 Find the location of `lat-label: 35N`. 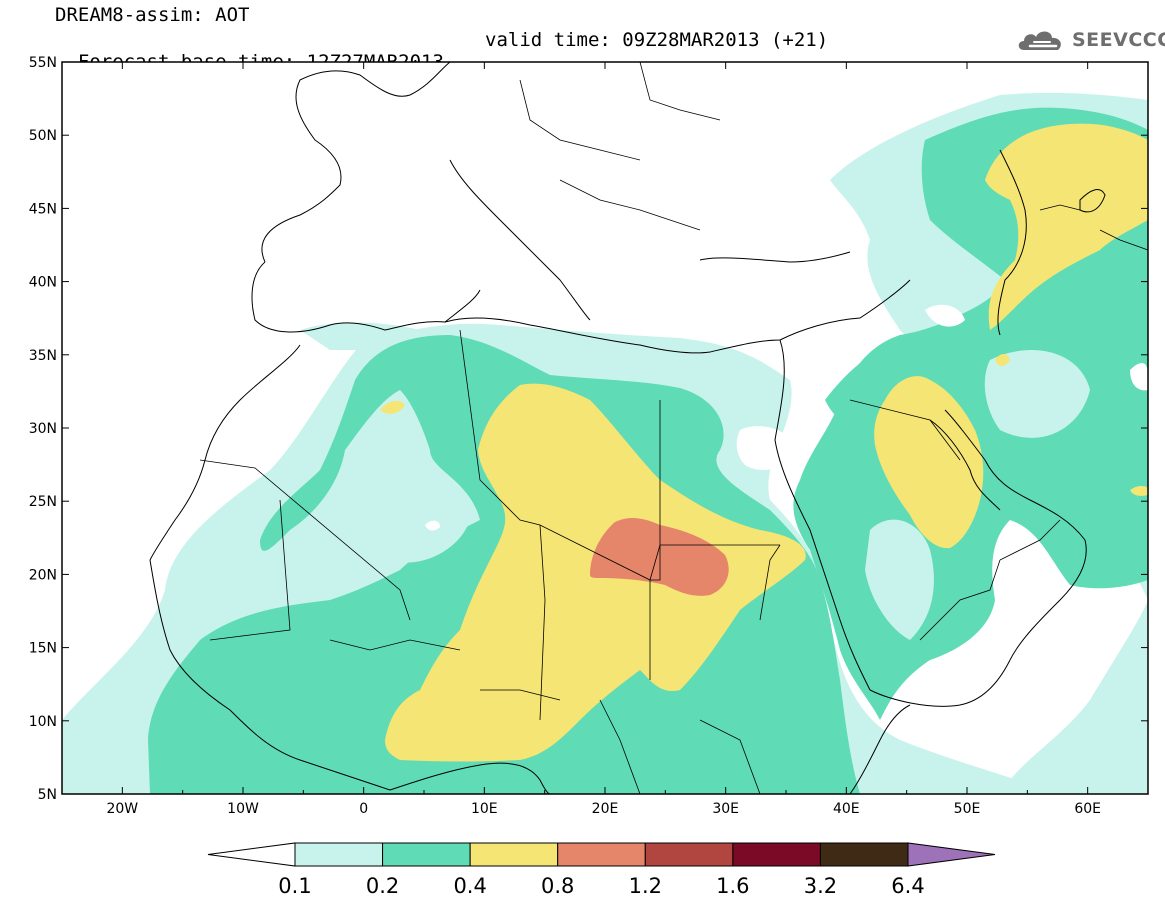

lat-label: 35N is located at coordinates (43, 356).